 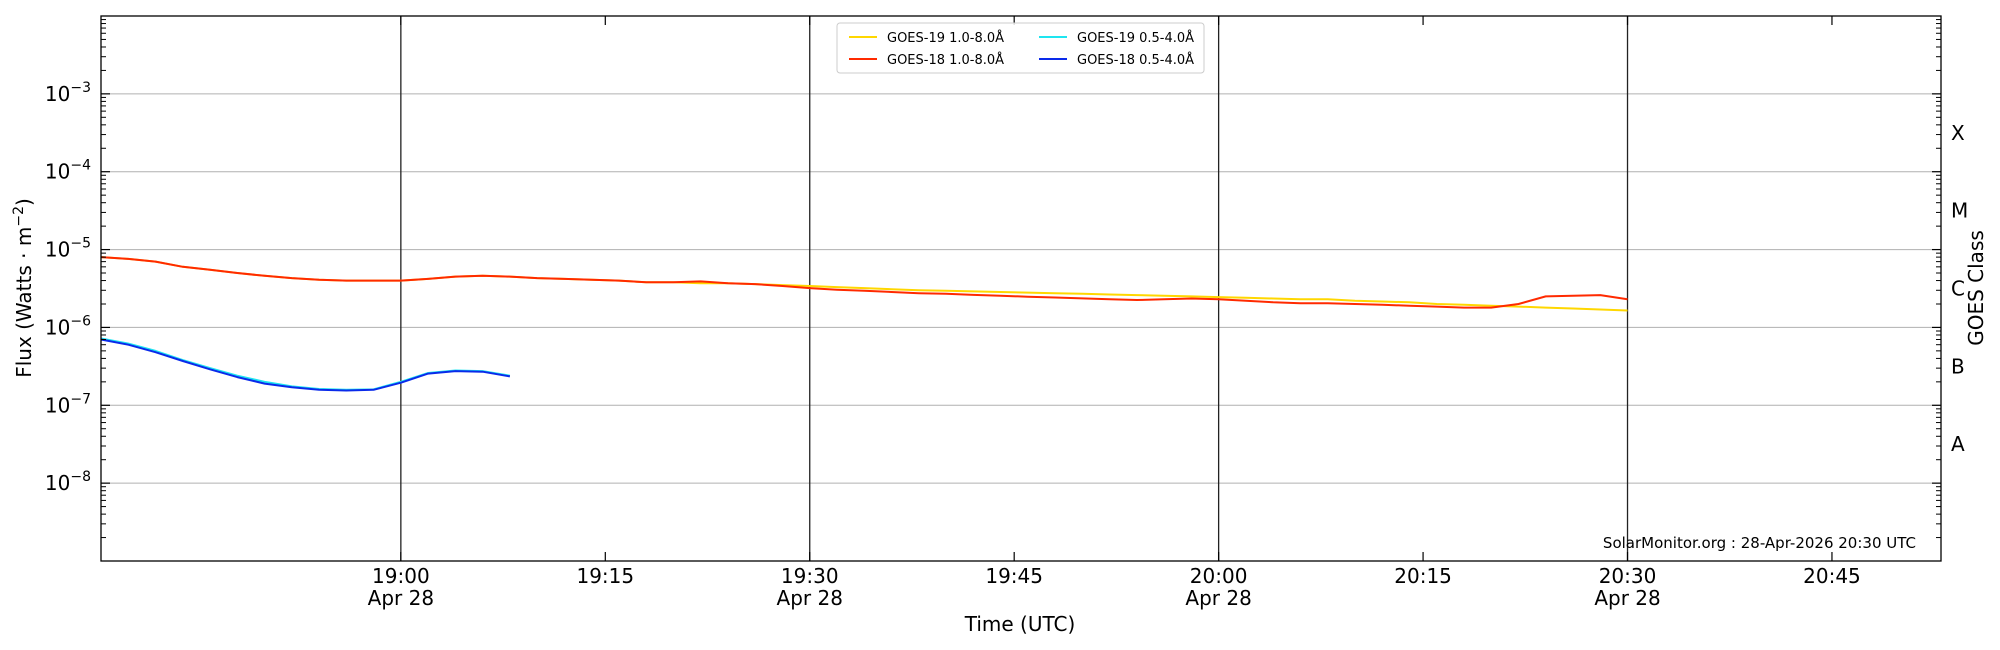 I want to click on y-tick-exponent: −4, so click(x=80, y=166).